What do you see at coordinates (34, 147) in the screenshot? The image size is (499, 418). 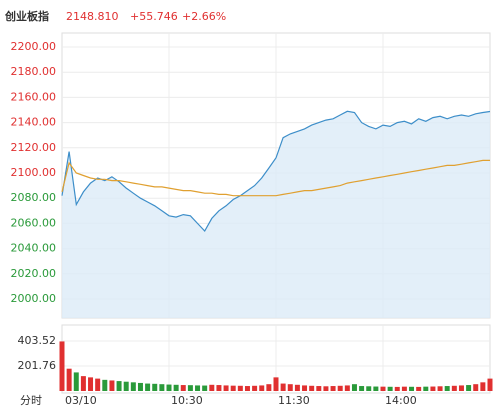 I see `y-tick-label: 2120.00` at bounding box center [34, 147].